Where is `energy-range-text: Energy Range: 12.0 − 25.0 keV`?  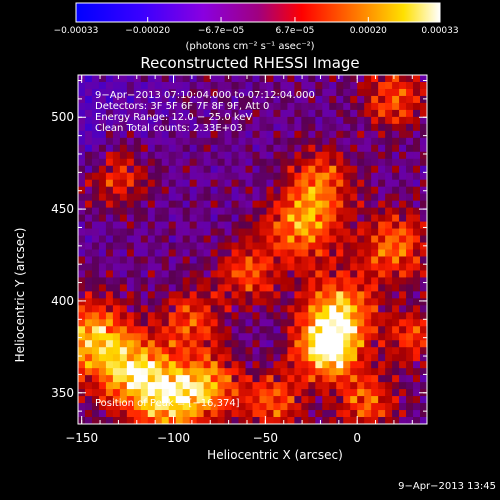
energy-range-text: Energy Range: 12.0 − 25.0 keV is located at coordinates (174, 117).